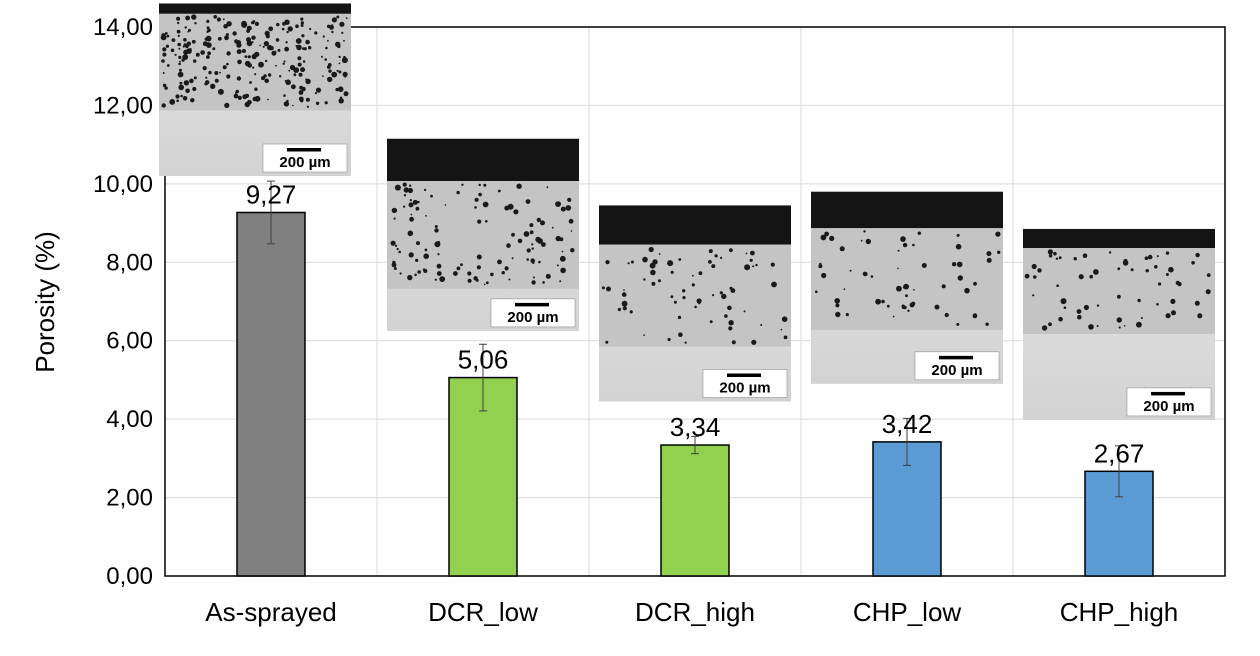  I want to click on y-tick-label: 10,00, so click(123, 184).